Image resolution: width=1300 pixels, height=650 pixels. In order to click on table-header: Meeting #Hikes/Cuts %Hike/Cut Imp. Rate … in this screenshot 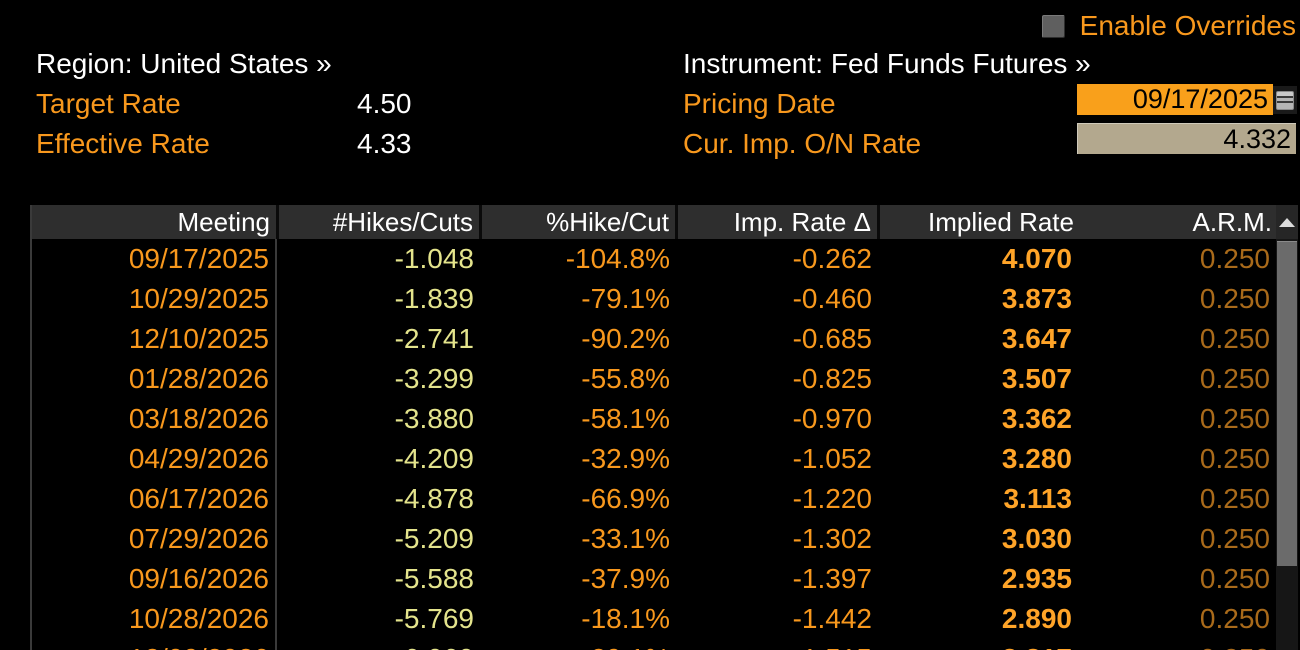, I will do `click(665, 222)`.